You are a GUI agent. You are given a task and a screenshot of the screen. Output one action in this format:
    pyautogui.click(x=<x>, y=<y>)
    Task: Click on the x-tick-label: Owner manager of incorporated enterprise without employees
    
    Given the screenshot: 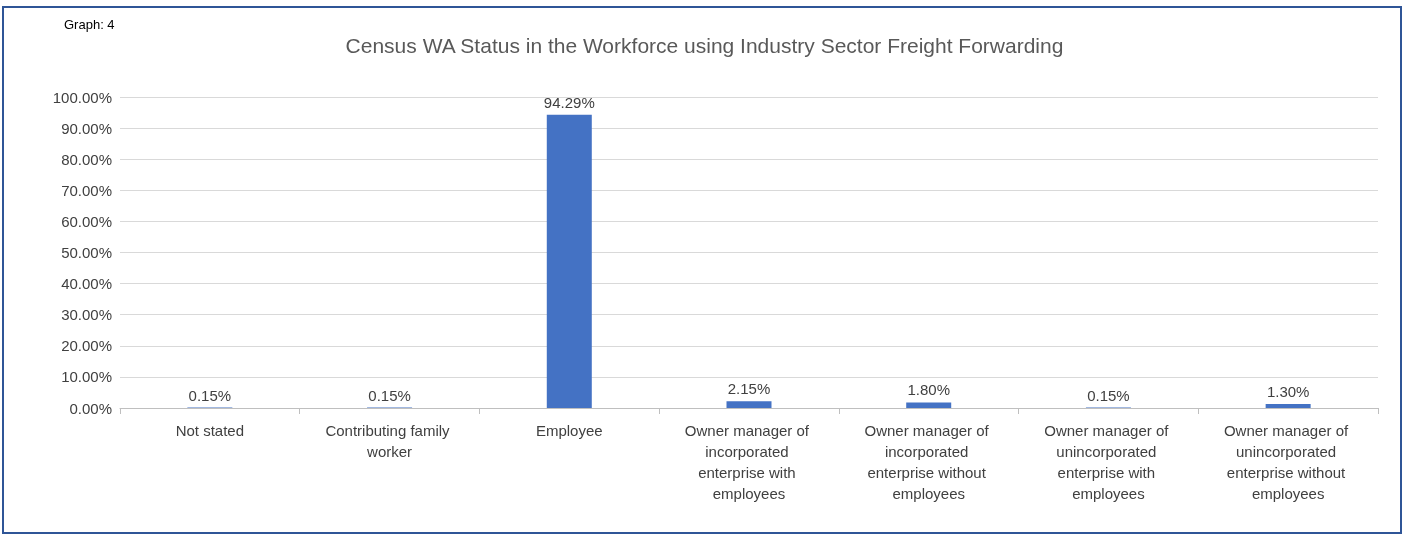 What is the action you would take?
    pyautogui.click(x=928, y=462)
    